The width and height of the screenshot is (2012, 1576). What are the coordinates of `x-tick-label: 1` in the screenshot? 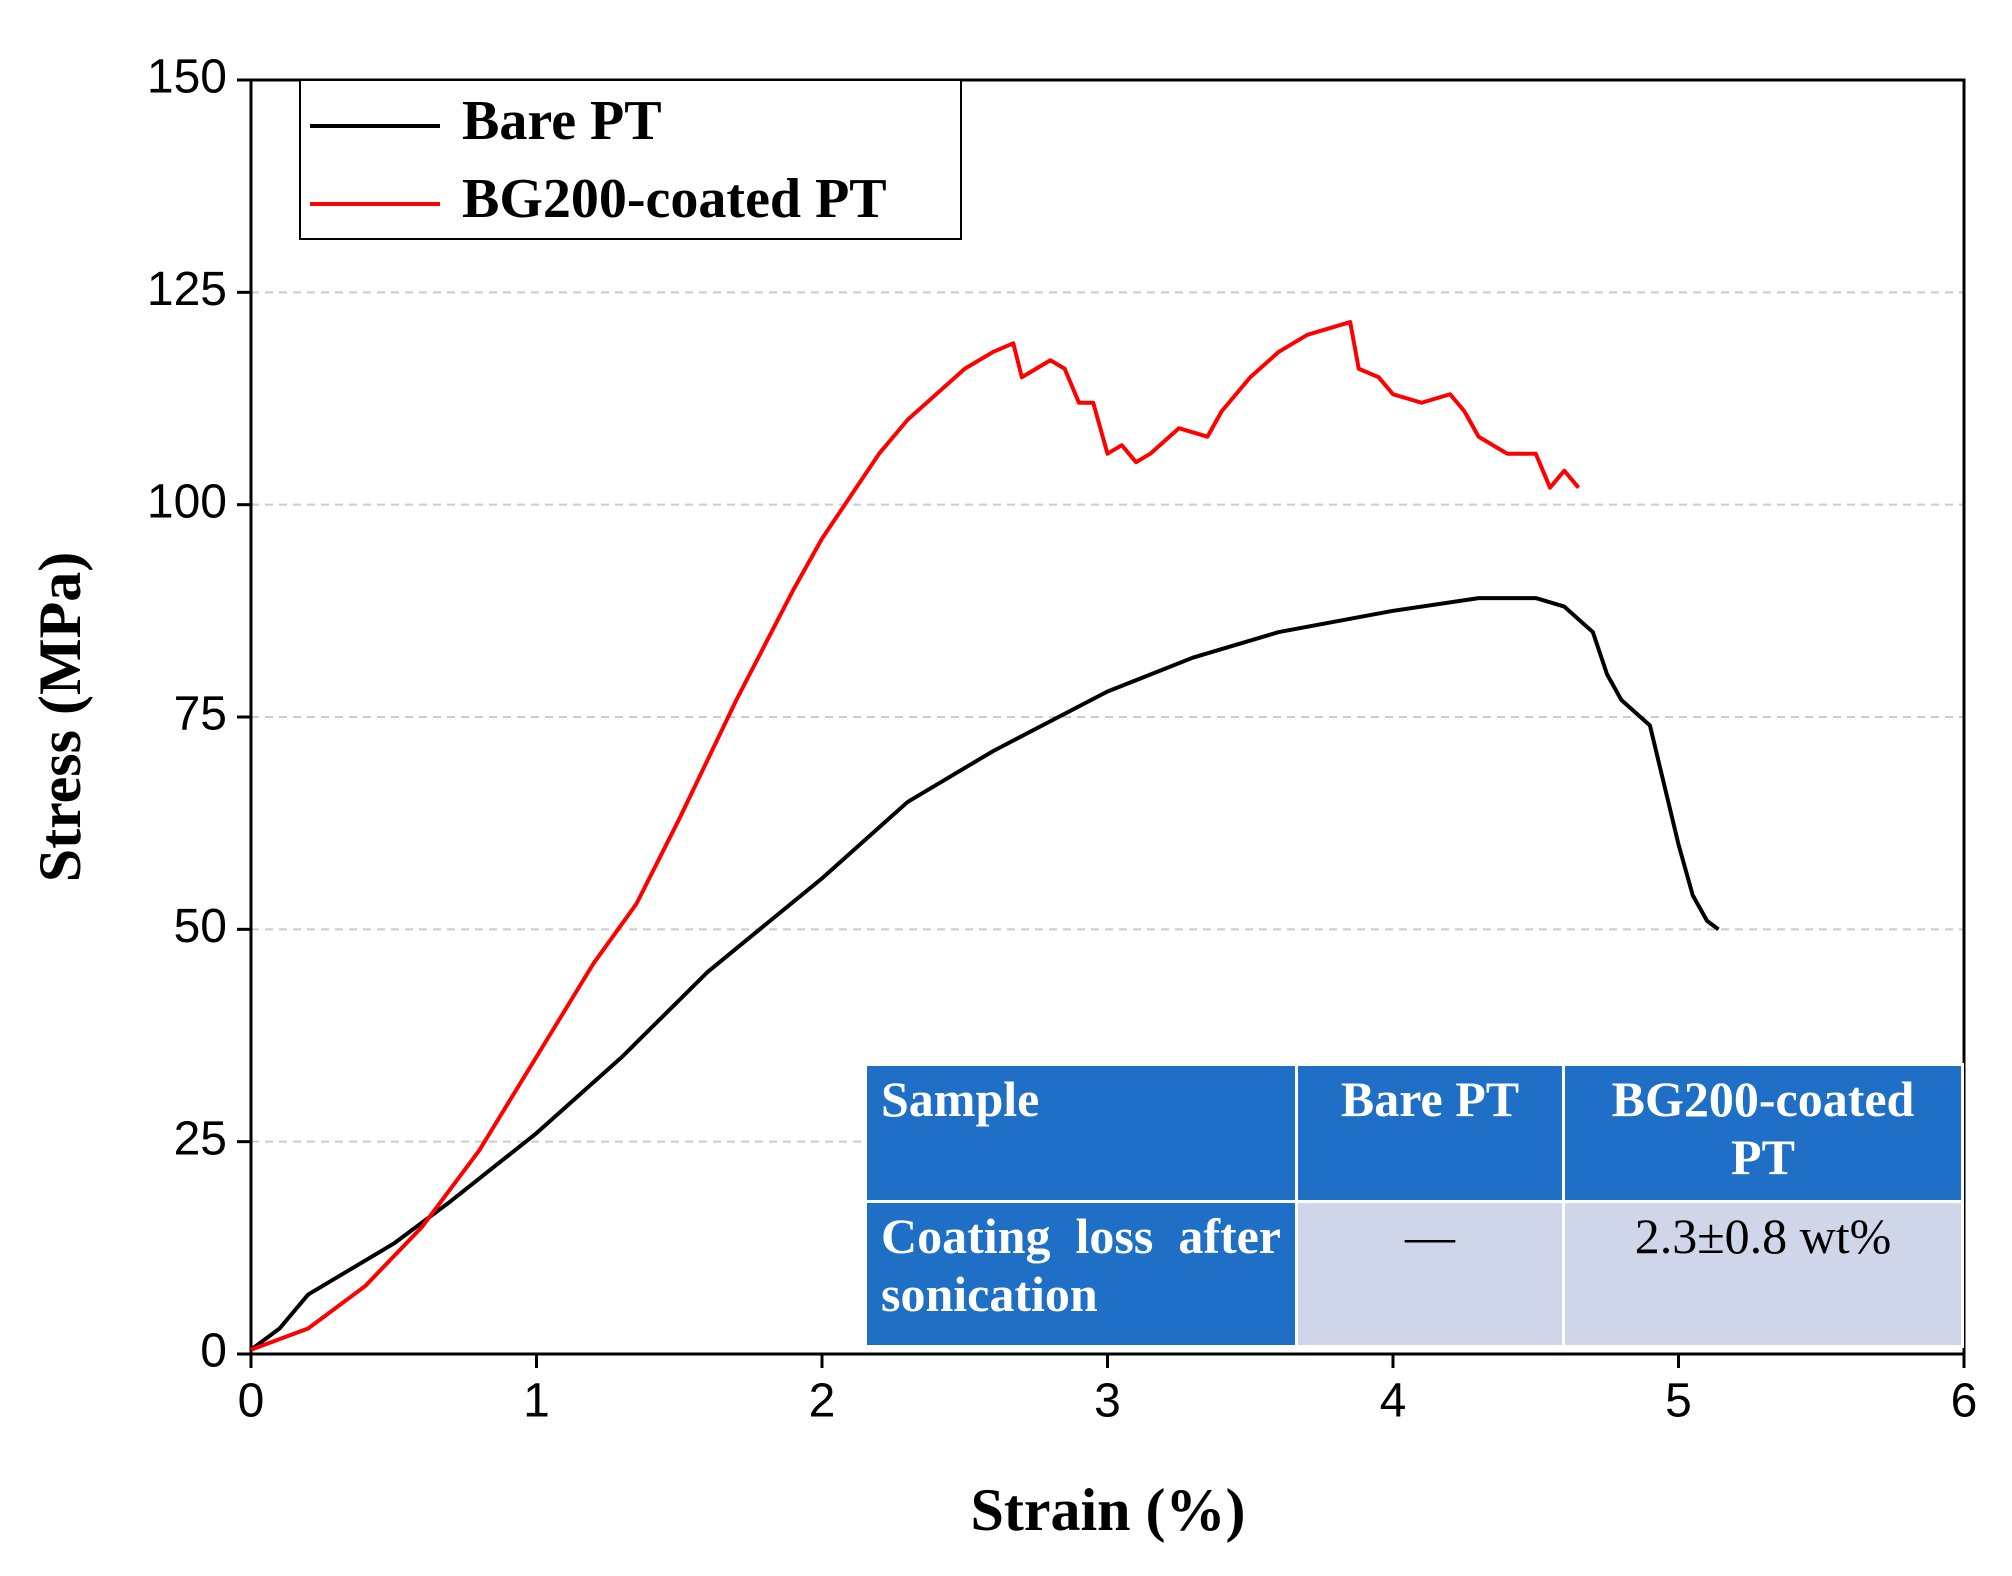 It's located at (536, 1401).